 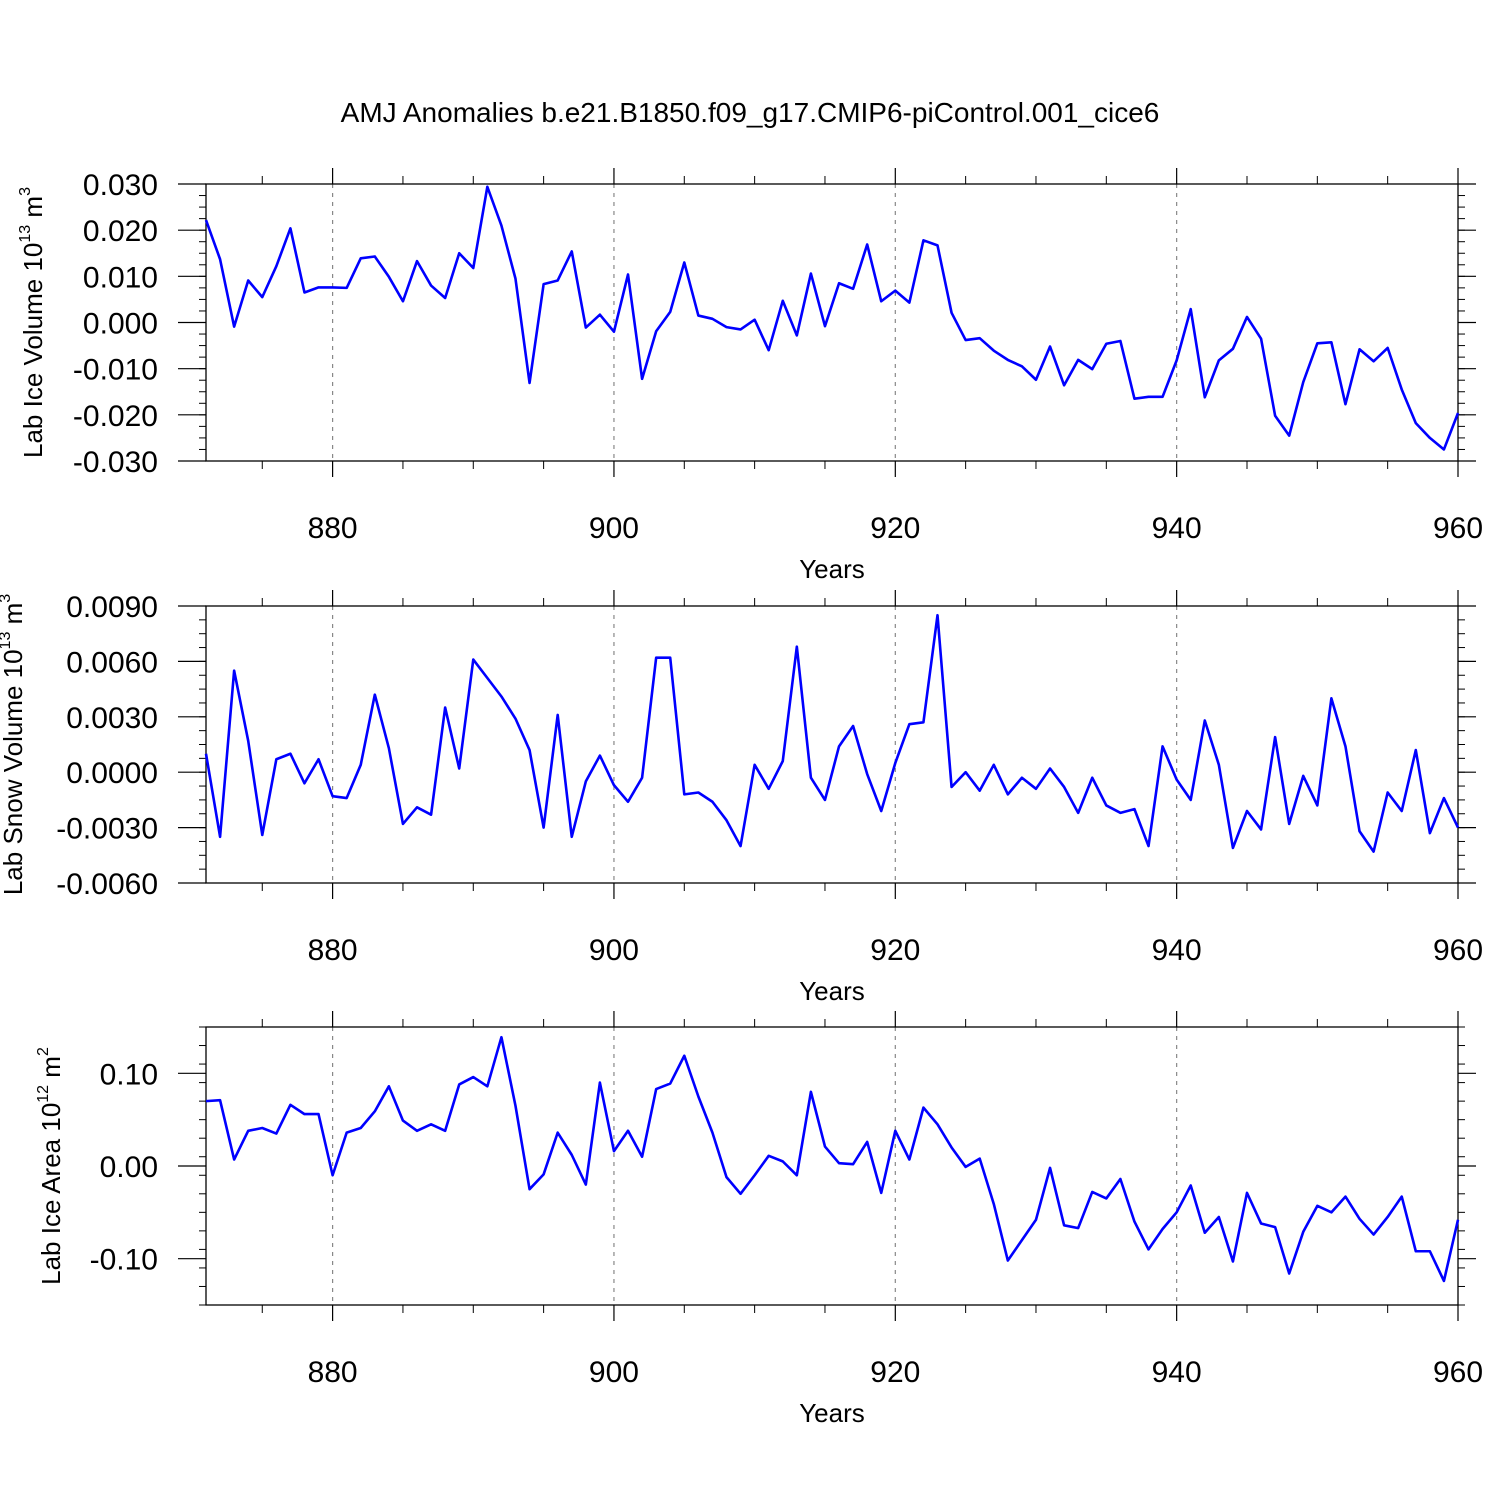 I want to click on y-tick-label: -0.030, so click(x=115, y=462).